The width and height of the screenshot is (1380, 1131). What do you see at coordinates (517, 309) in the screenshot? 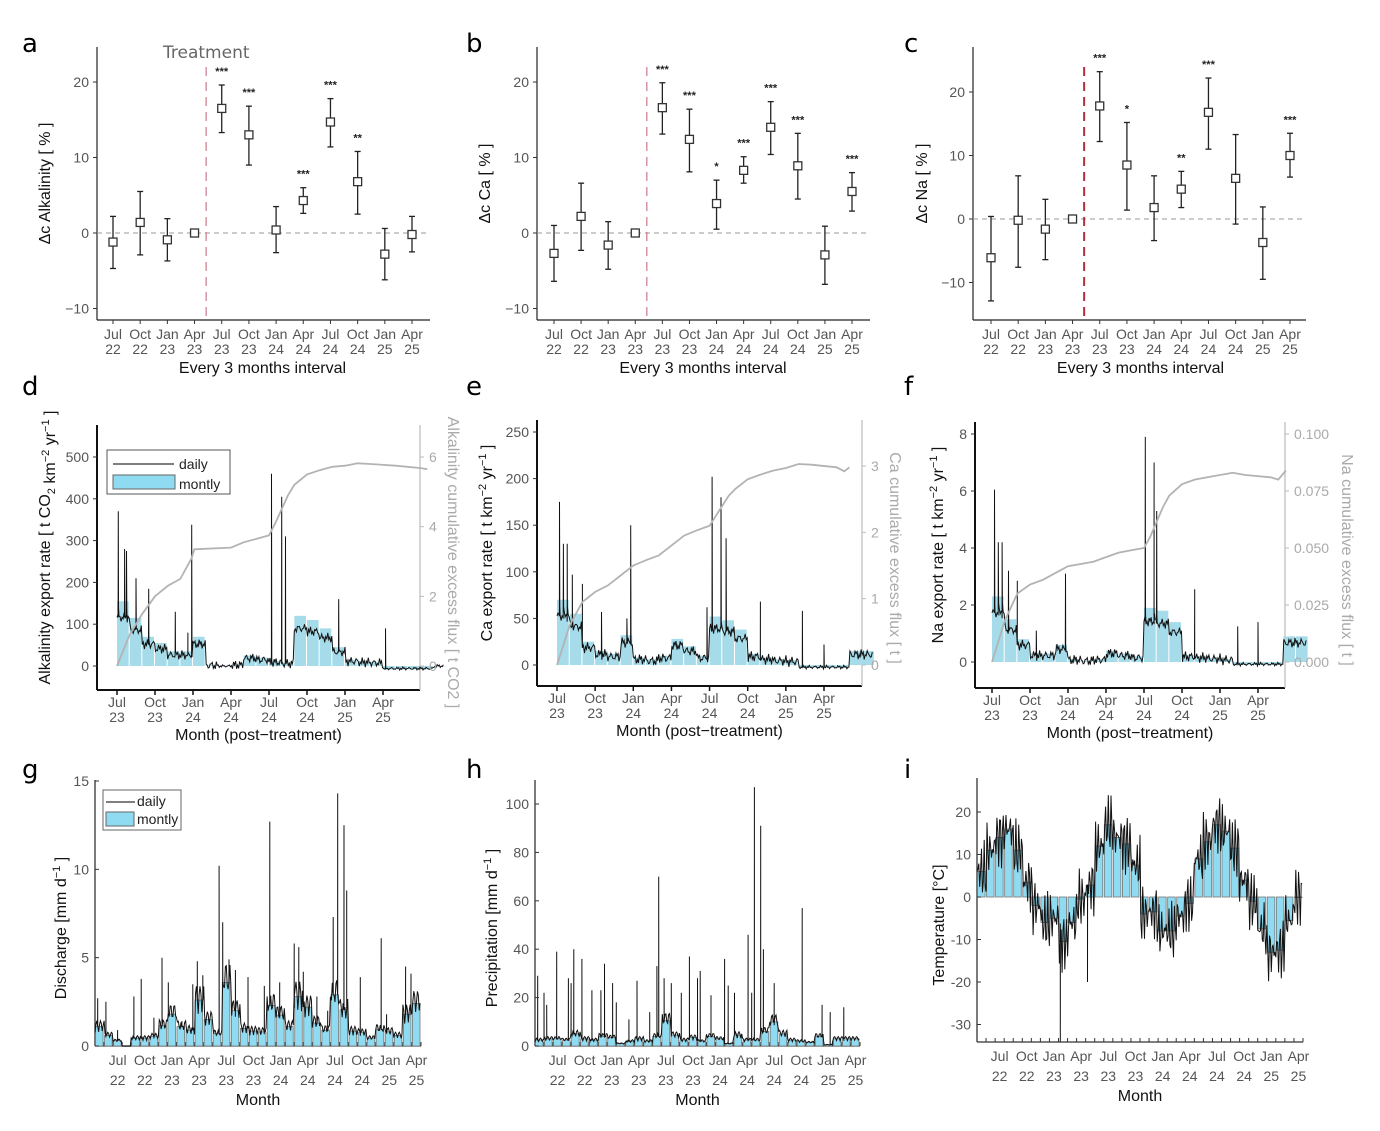
I see `y-tick-label: −10` at bounding box center [517, 309].